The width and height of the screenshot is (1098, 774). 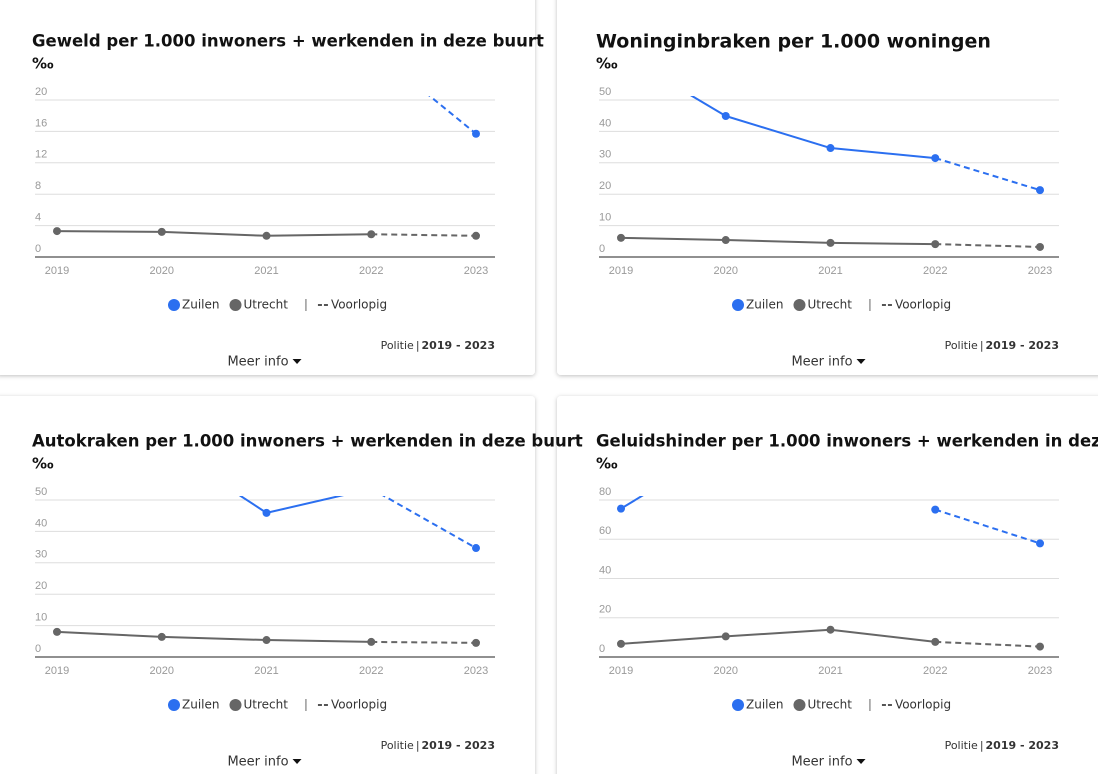 I want to click on y-tick-label: 30, so click(x=41, y=555).